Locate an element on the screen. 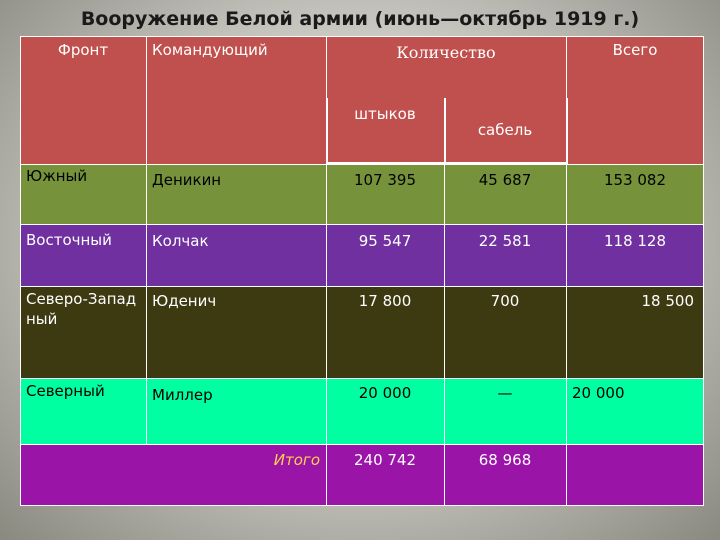  subheader-frame is located at coordinates (447, 131).